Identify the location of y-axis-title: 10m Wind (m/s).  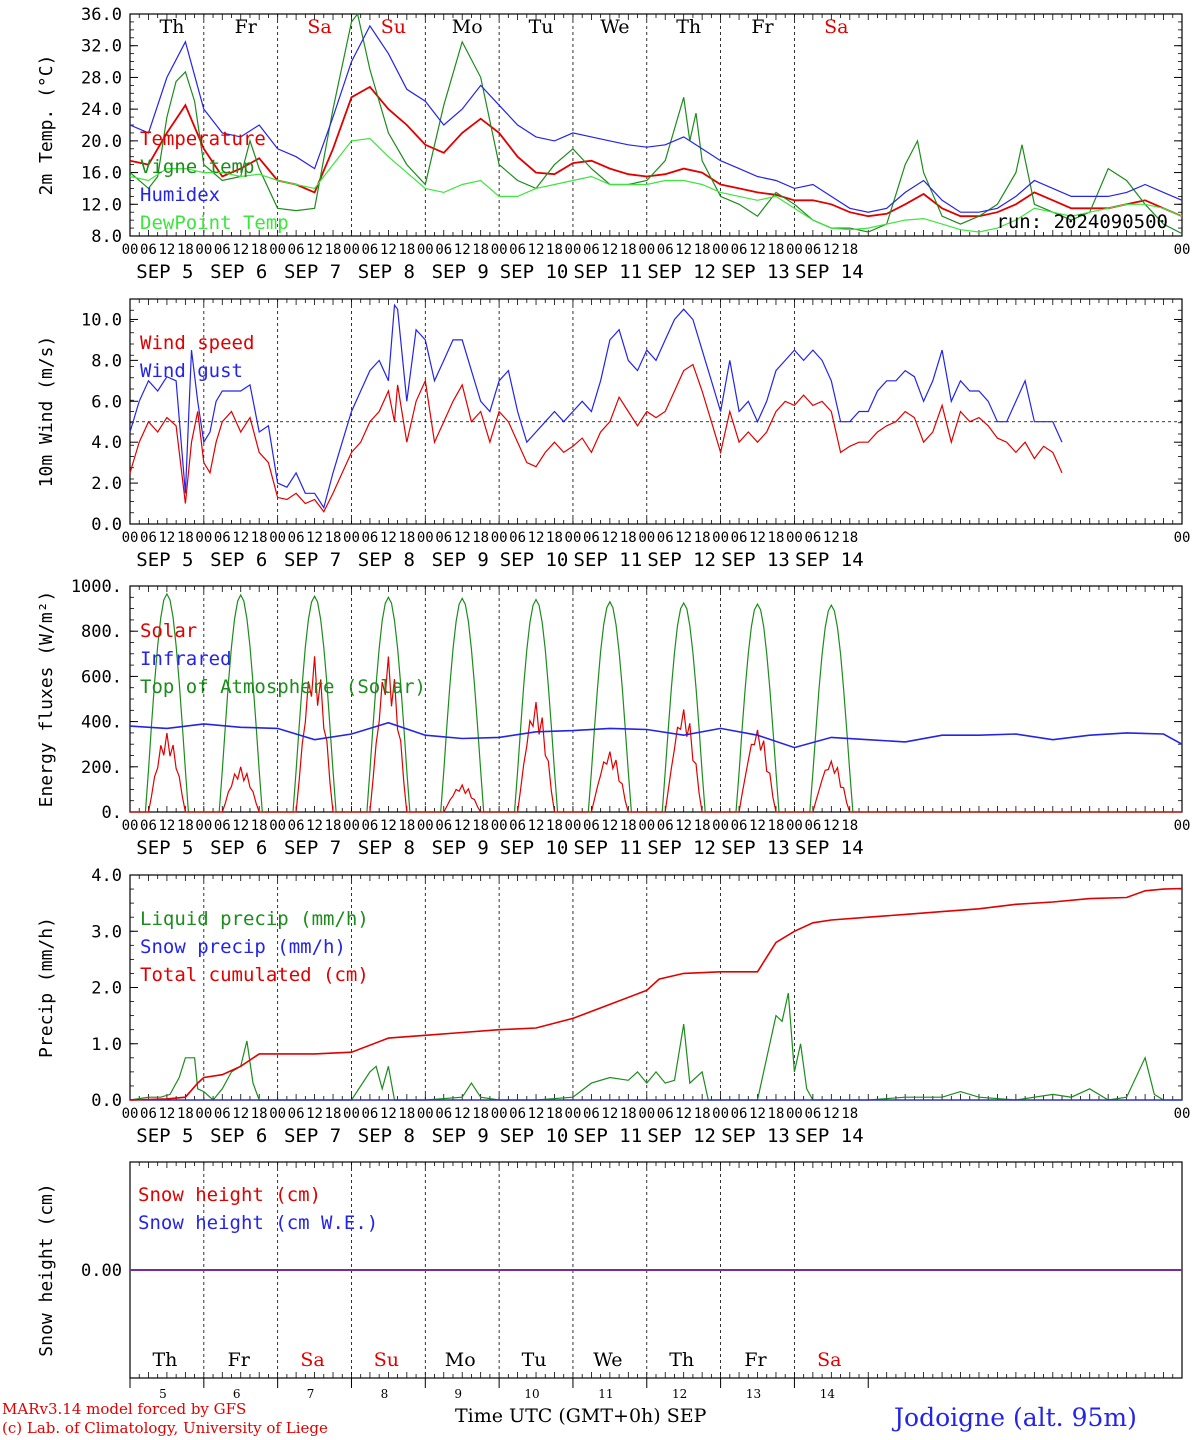
(46, 412).